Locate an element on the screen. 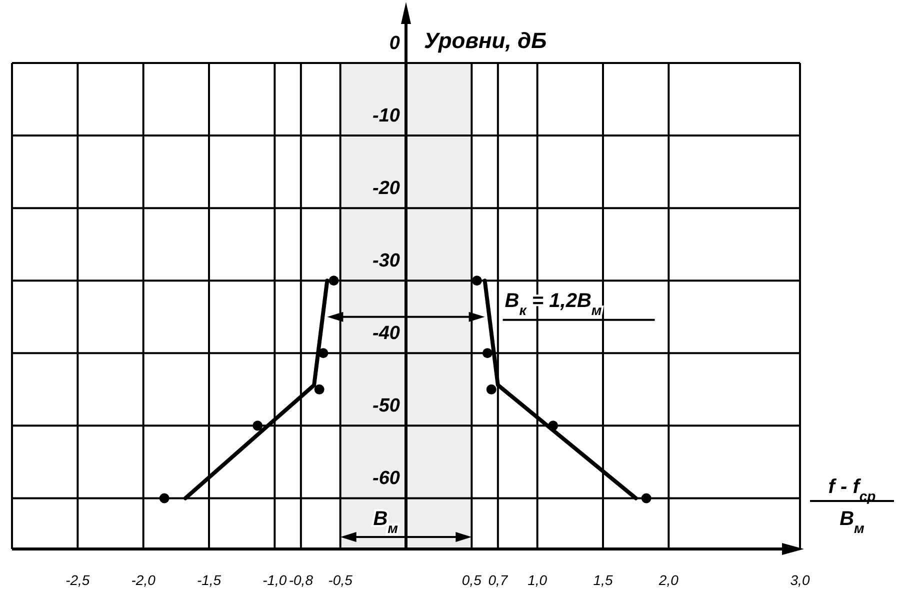  y-tick-label: -30 is located at coordinates (386, 261).